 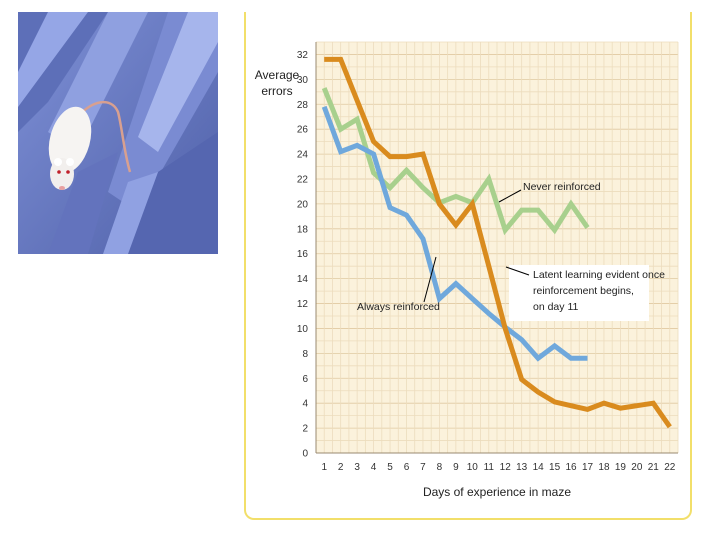 What do you see at coordinates (555, 467) in the screenshot?
I see `x-tick-label: 15` at bounding box center [555, 467].